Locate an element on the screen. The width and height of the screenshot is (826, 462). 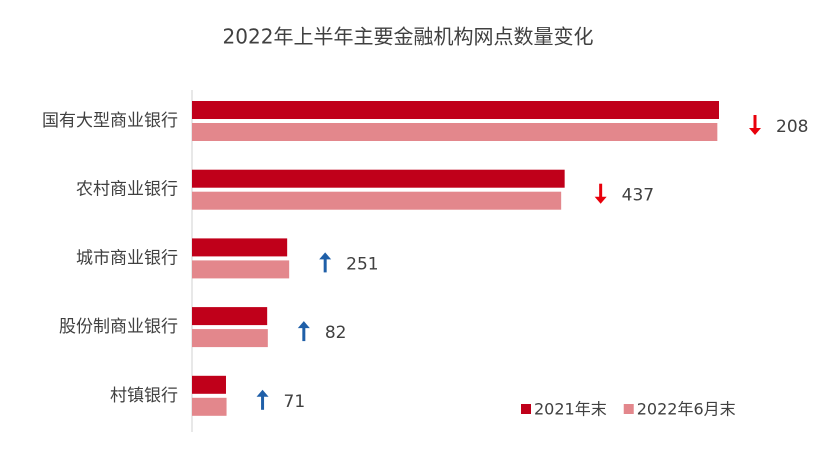
change-label: 82 is located at coordinates (336, 333).